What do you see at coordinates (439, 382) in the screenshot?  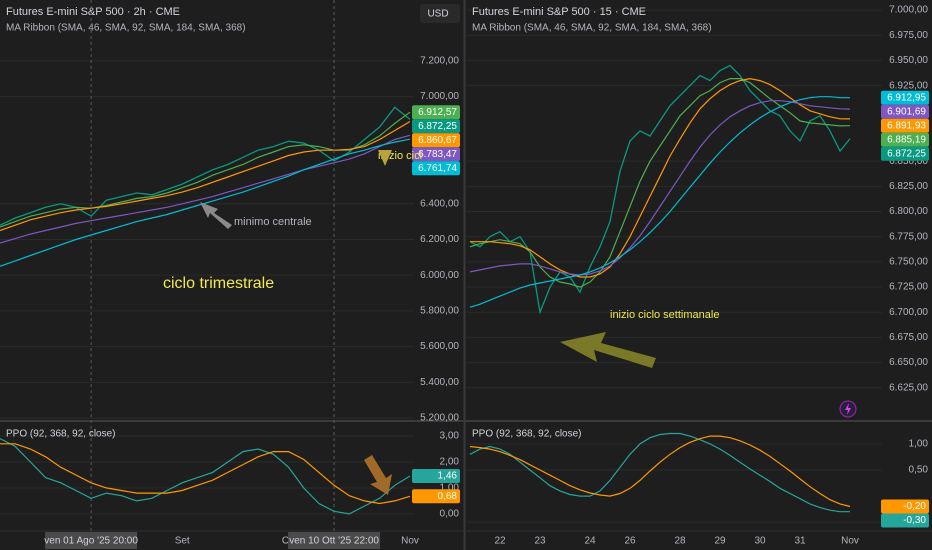 I see `y-tick-label: 5.400,00` at bounding box center [439, 382].